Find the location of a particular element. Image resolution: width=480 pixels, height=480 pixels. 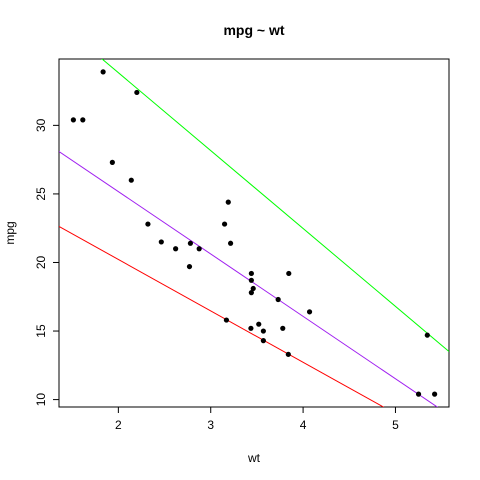

y-tick-label: 15 is located at coordinates (41, 331).